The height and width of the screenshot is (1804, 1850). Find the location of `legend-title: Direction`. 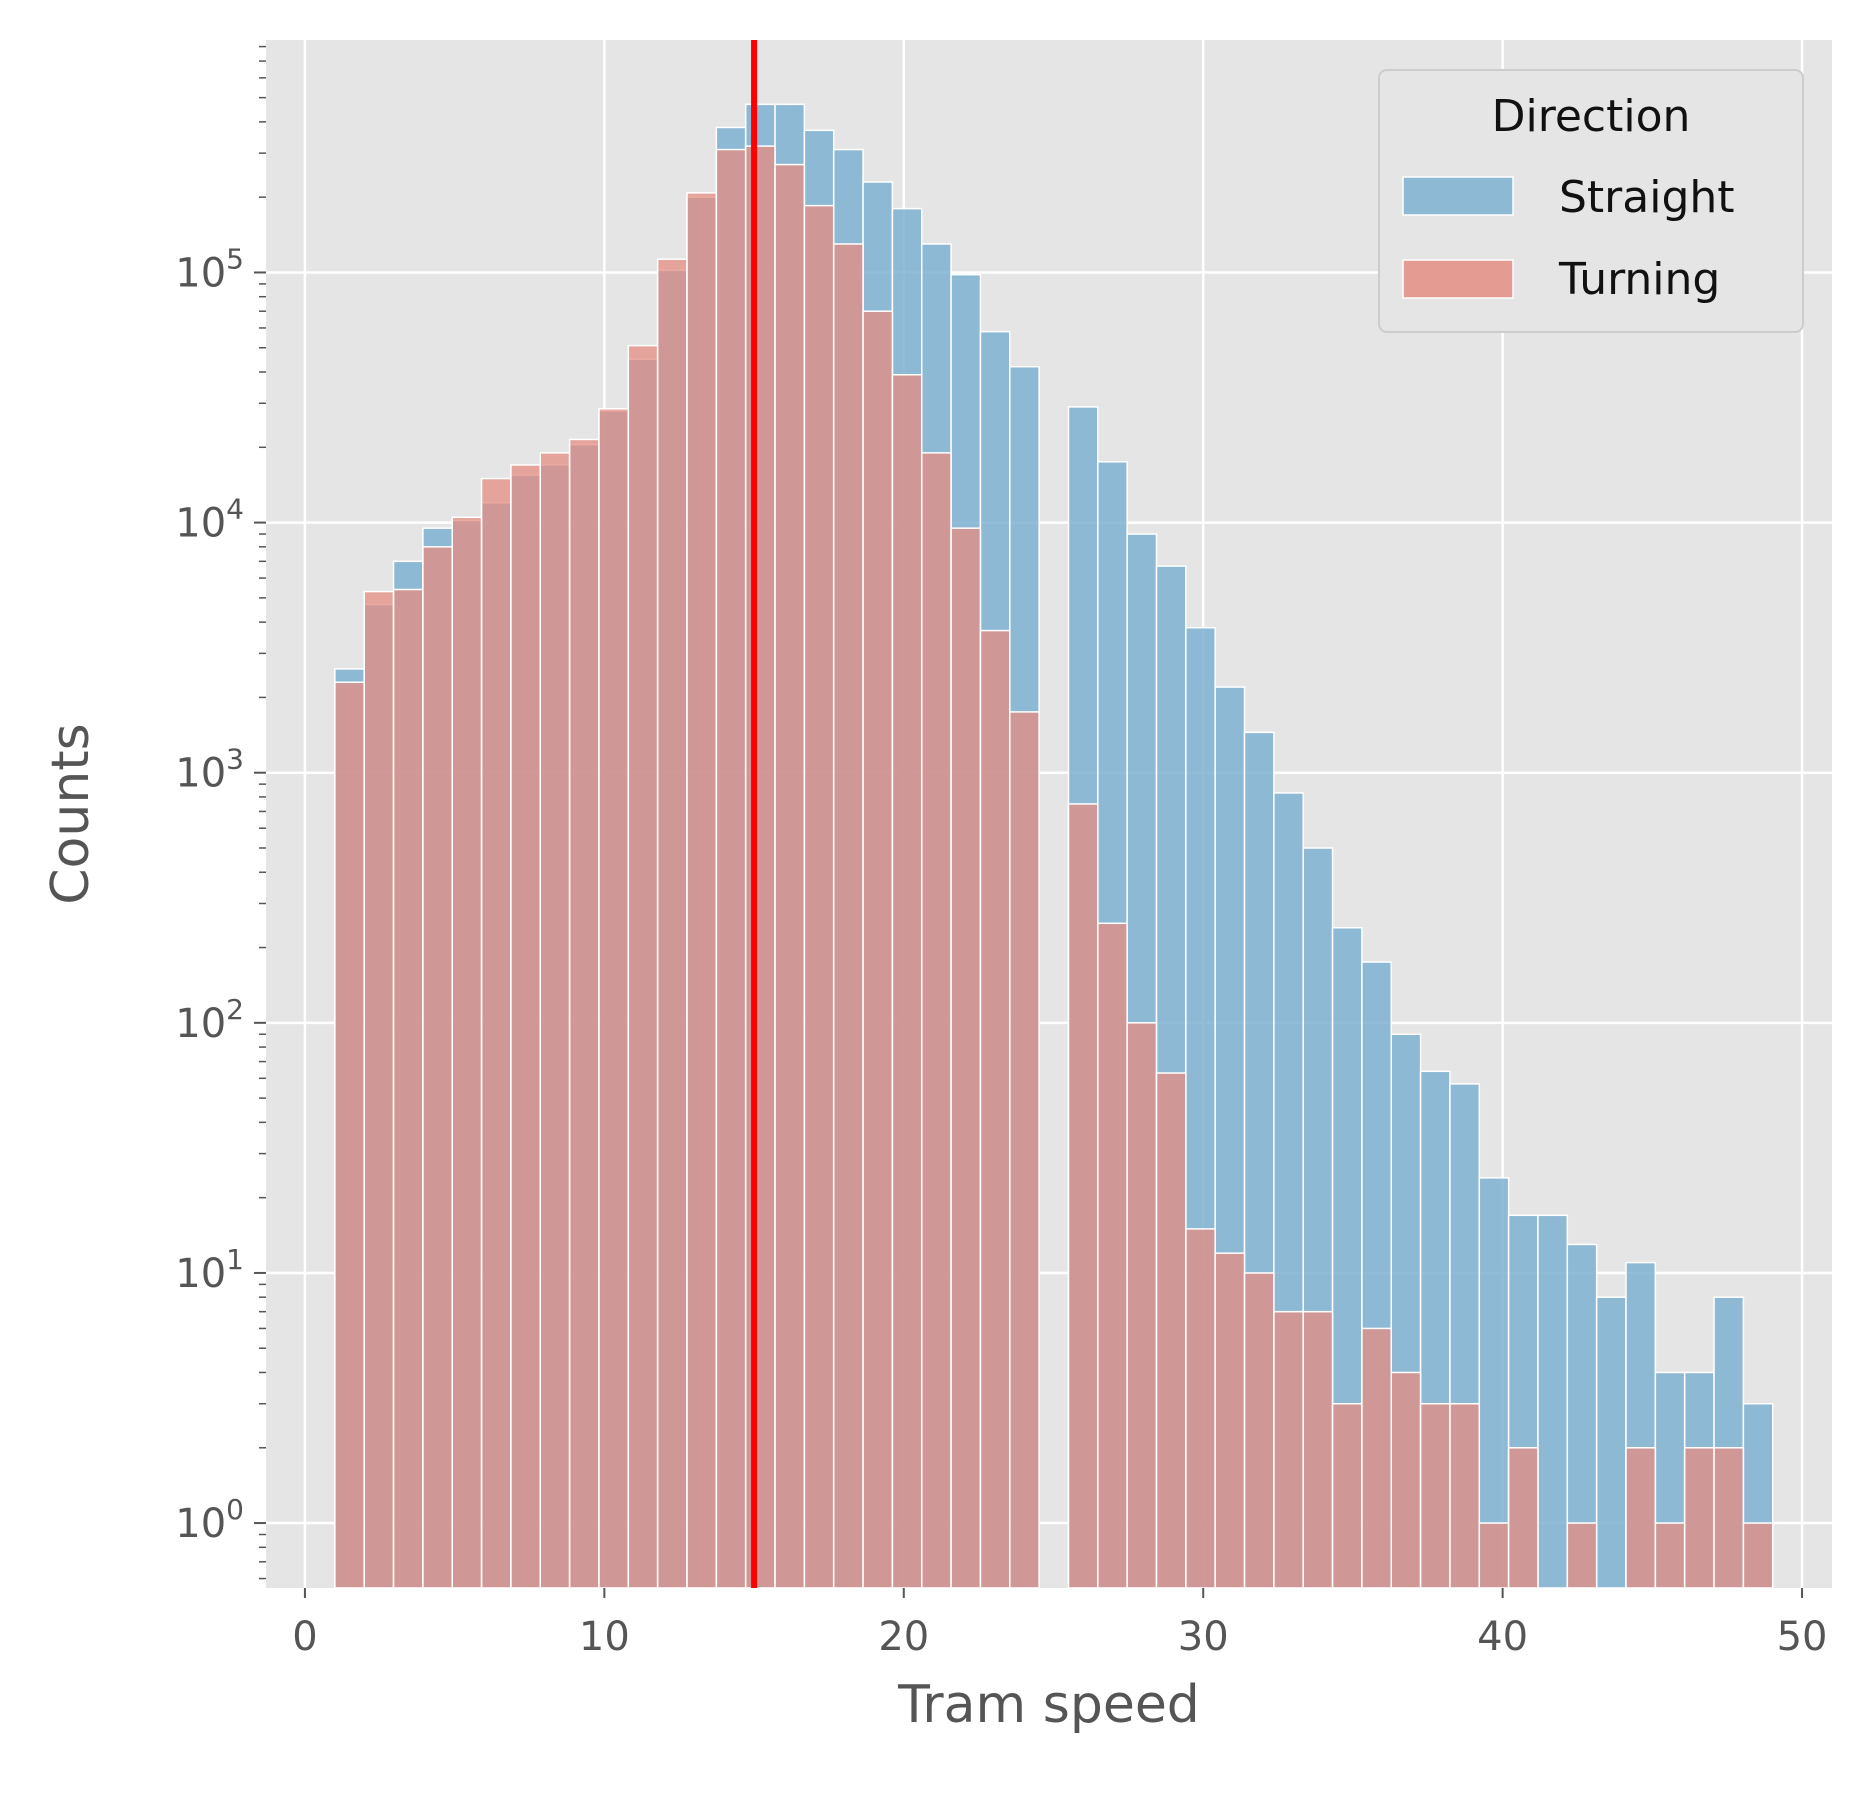

legend-title: Direction is located at coordinates (1591, 116).